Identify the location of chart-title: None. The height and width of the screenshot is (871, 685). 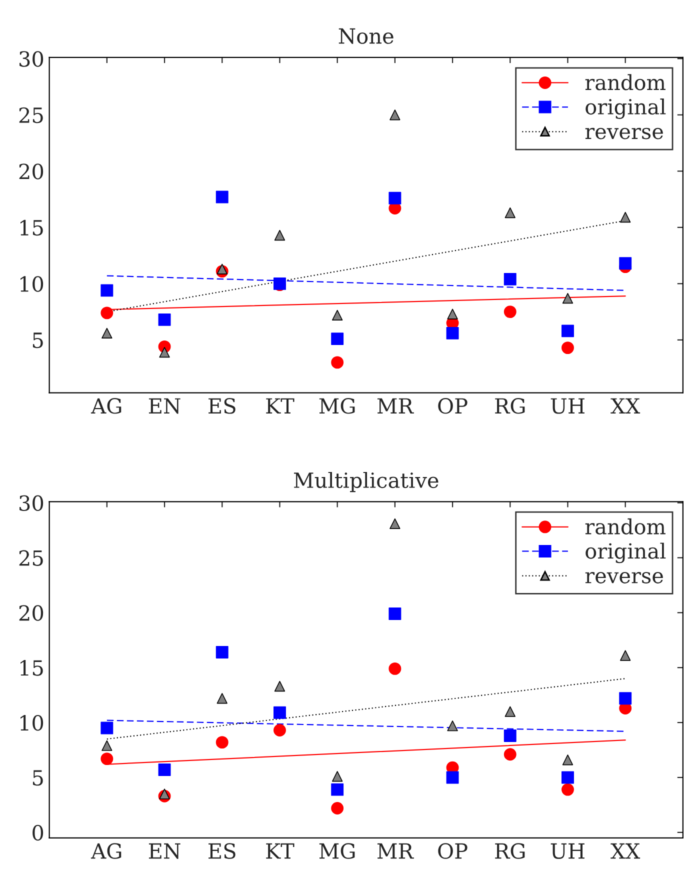
(366, 36).